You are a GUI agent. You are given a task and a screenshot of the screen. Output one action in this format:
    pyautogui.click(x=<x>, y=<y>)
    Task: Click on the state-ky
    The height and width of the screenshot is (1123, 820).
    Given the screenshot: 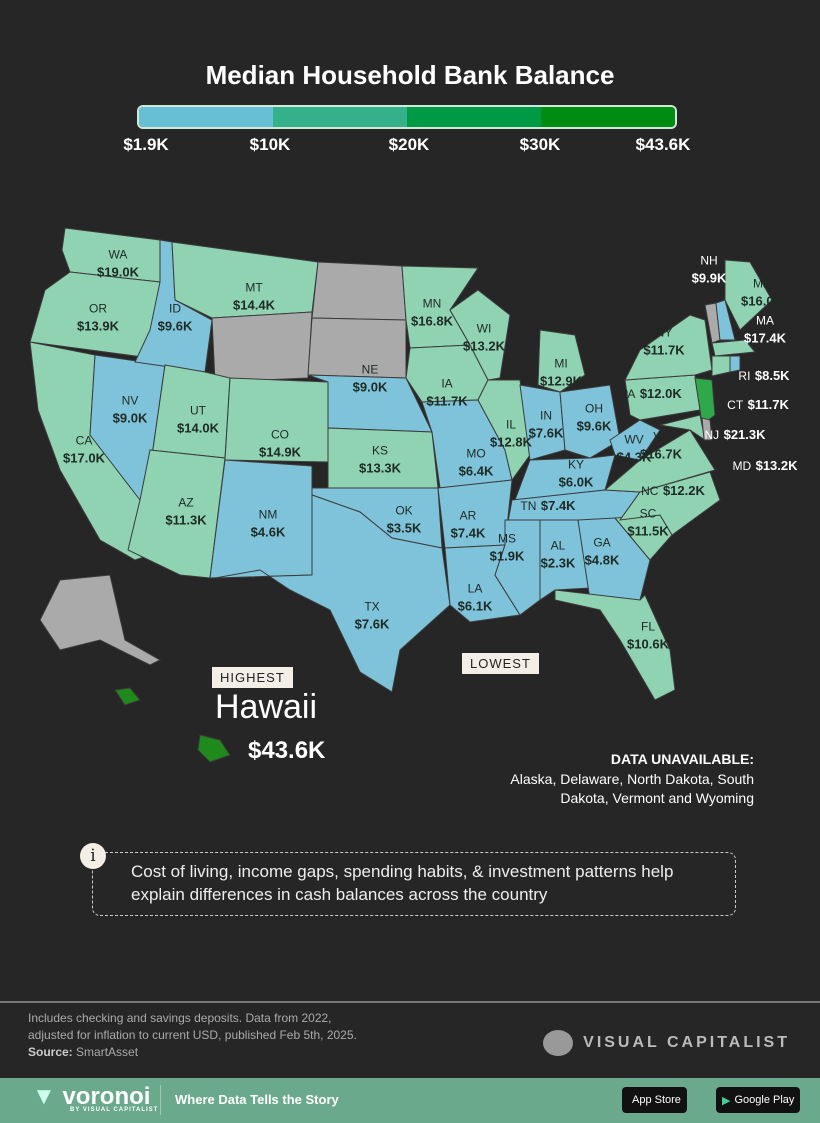 What is the action you would take?
    pyautogui.click(x=565, y=477)
    